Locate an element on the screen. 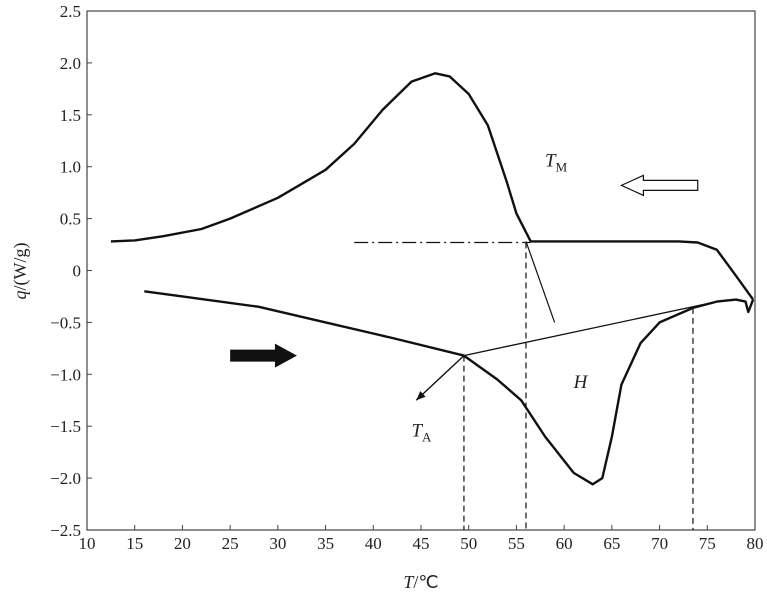  x-tick-label: 30 is located at coordinates (277, 543).